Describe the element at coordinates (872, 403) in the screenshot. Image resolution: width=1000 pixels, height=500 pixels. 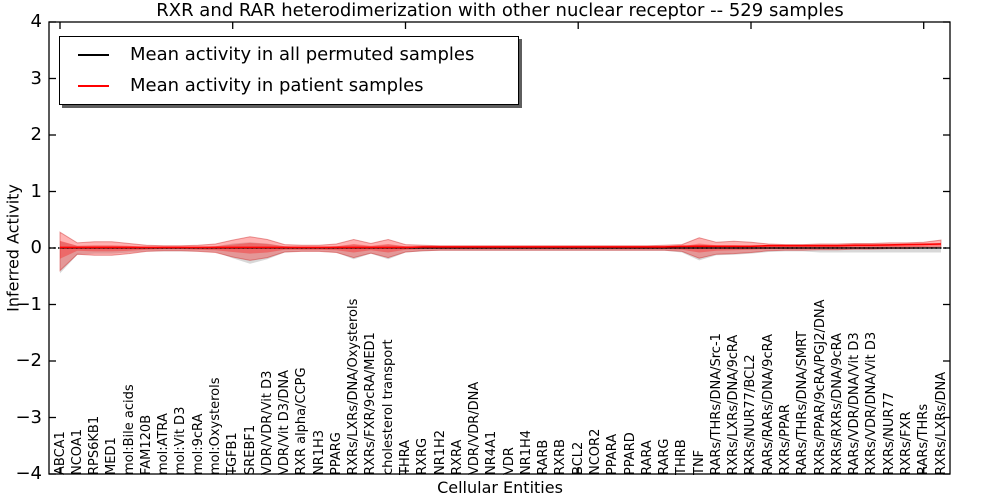
I see `x-tick-label: RXRs/VDR/DNA/Vit D3` at that location.